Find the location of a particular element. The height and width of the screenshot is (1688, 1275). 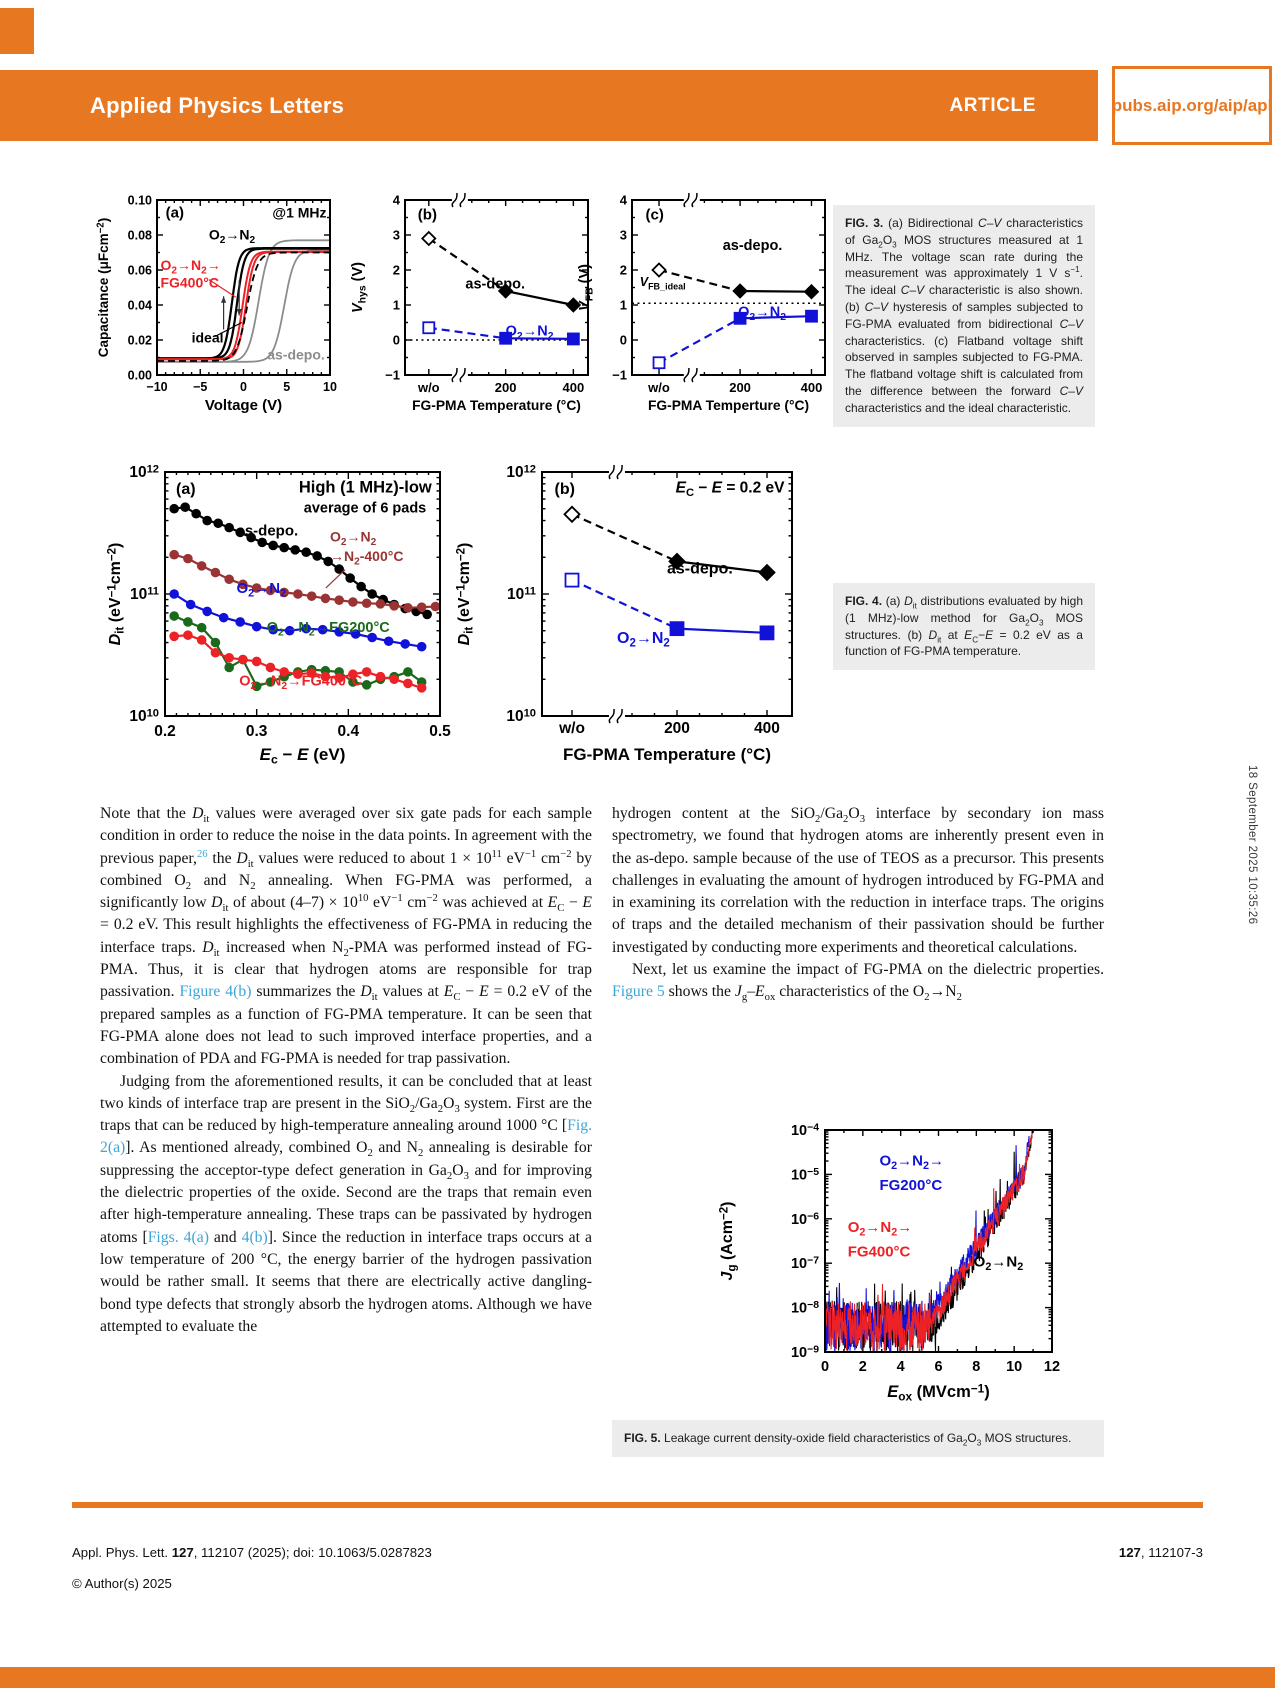

svg-text: 5 is located at coordinates (286, 387).